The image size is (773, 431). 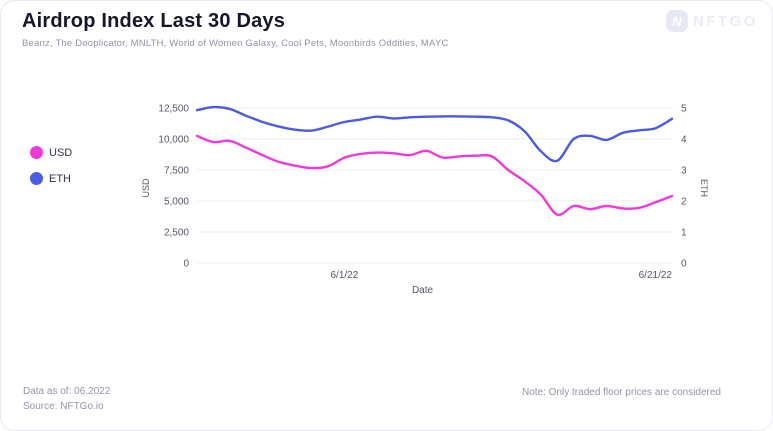 What do you see at coordinates (173, 109) in the screenshot?
I see `left-axis-tick: 12,500` at bounding box center [173, 109].